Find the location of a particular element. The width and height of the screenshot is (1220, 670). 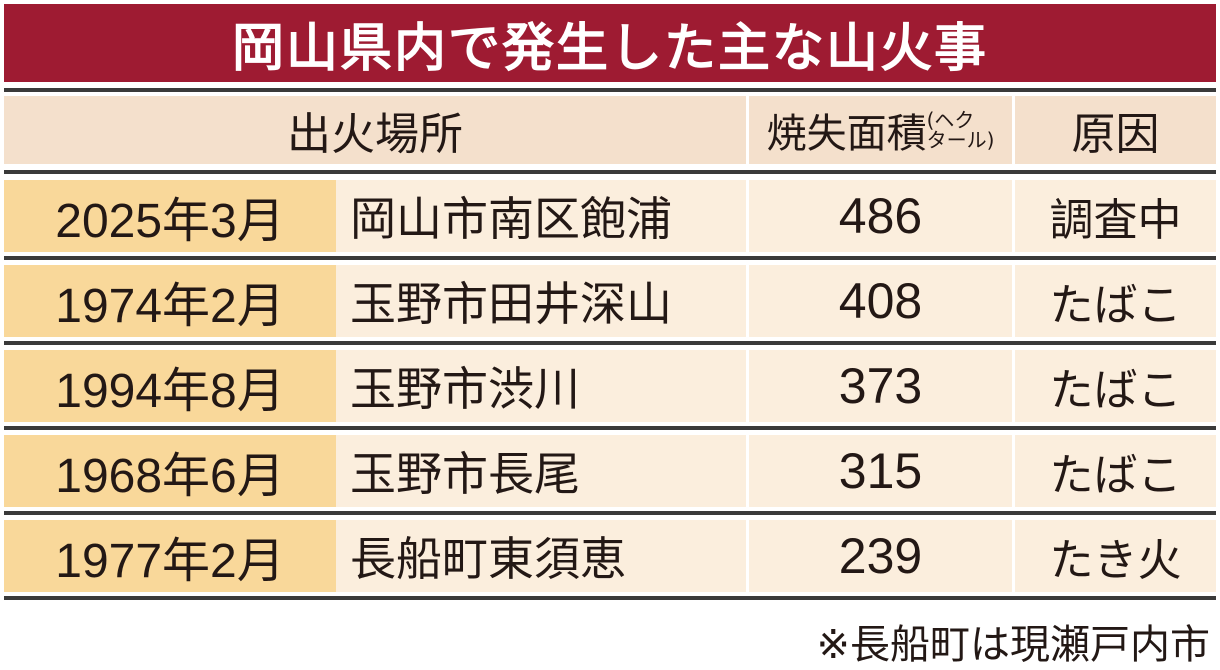

row-area: 373 is located at coordinates (879, 386).